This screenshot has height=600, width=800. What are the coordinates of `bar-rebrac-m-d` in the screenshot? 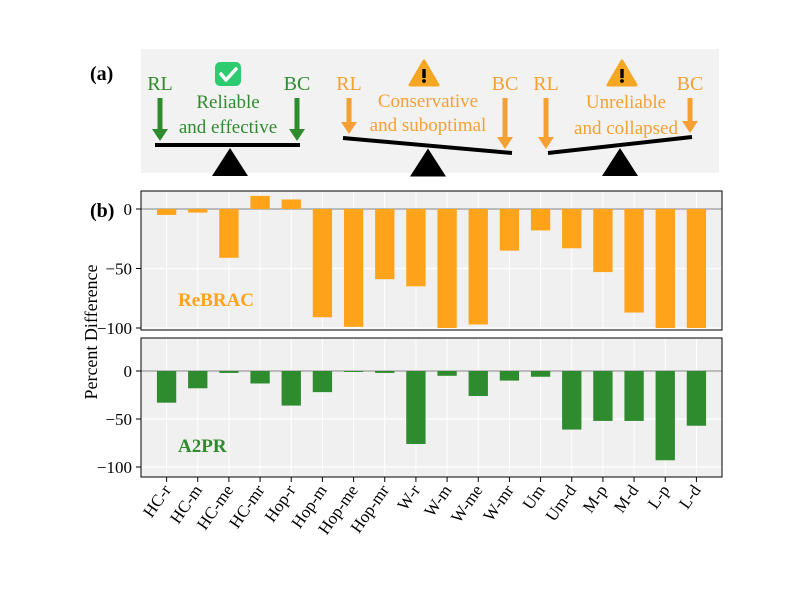 It's located at (634, 261).